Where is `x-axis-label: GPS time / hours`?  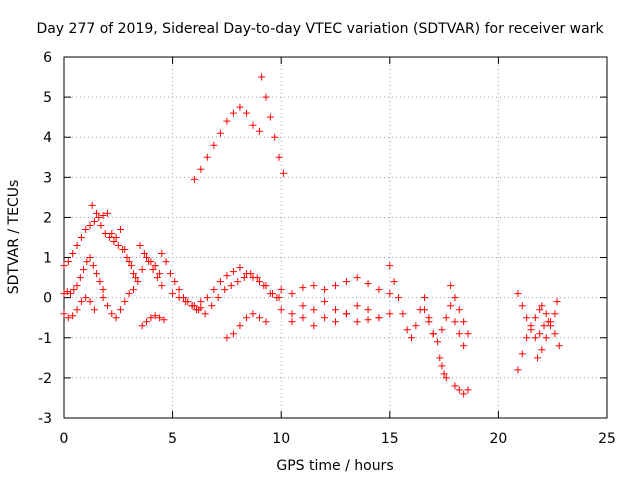
x-axis-label: GPS time / hours is located at coordinates (334, 466).